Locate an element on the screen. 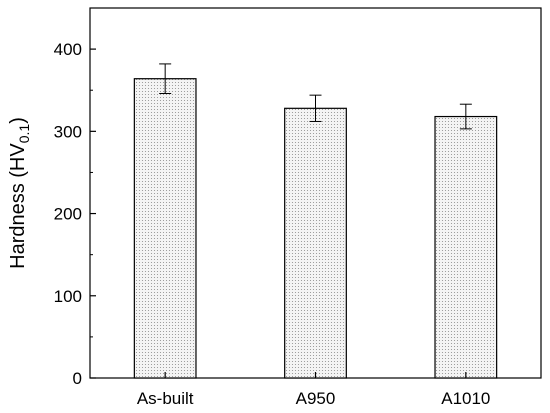 This screenshot has width=550, height=413. bar-as-built is located at coordinates (165, 228).